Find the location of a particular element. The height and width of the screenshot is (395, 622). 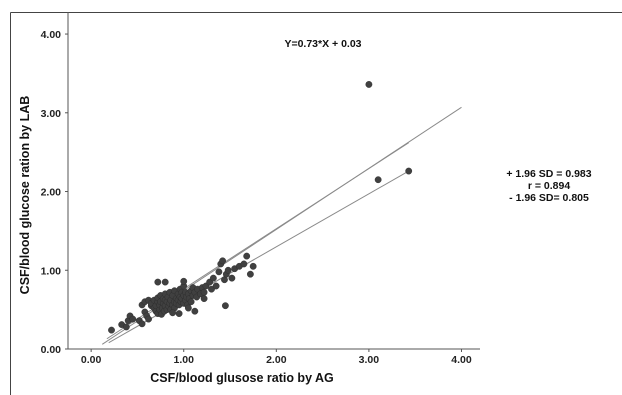

y-axis-title: CSF/blood glucose ration by LAB is located at coordinates (25, 195).